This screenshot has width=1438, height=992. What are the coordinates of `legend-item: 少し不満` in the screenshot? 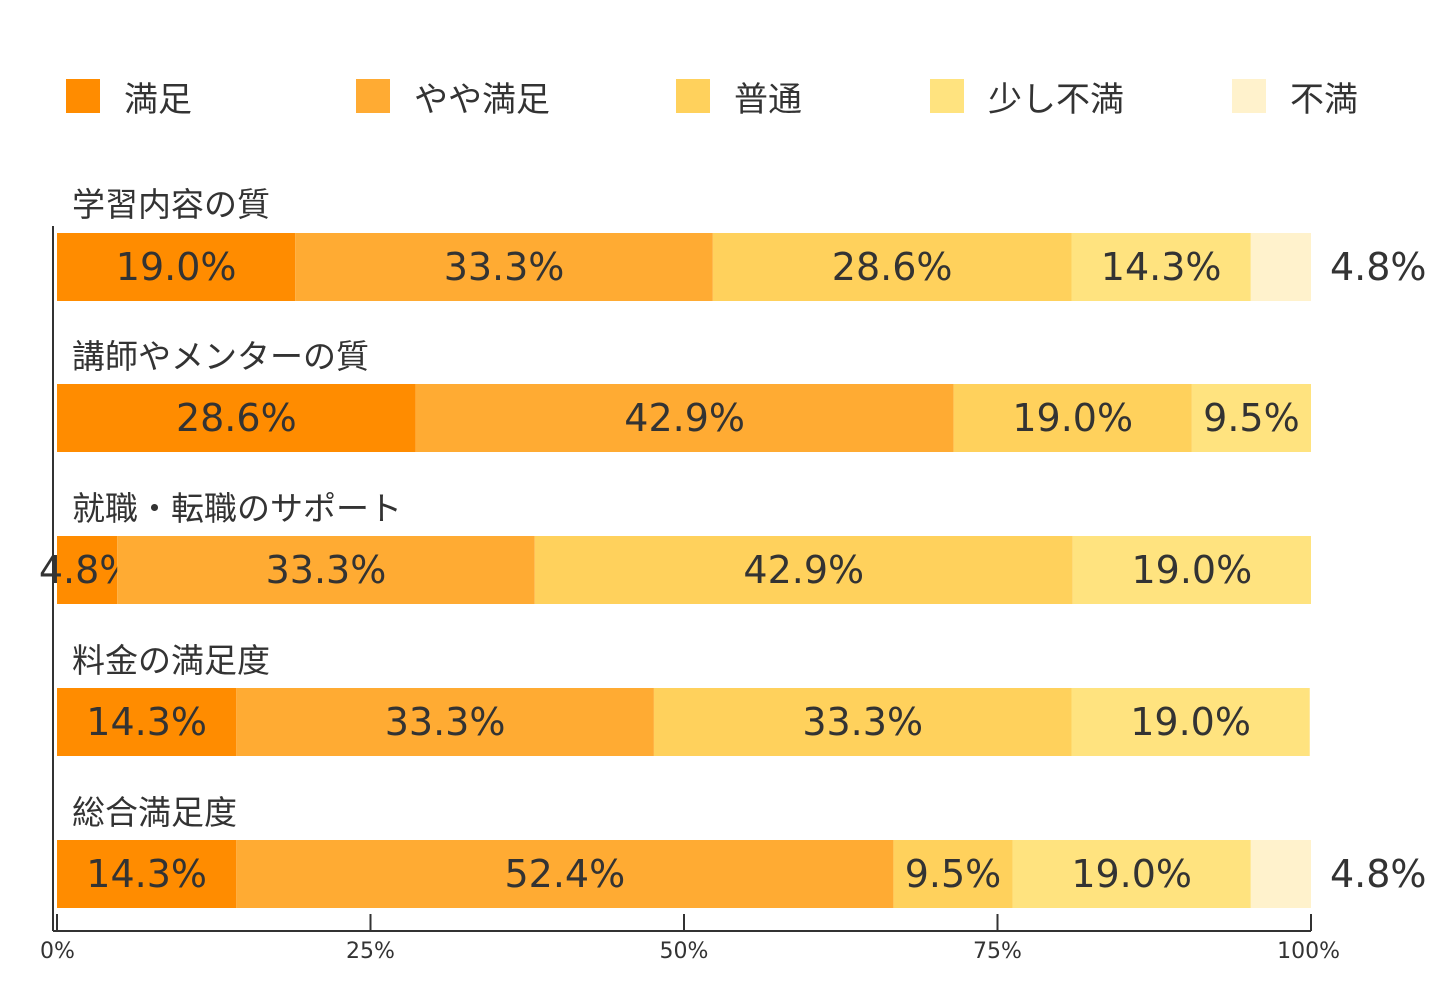 It's located at (1027, 96).